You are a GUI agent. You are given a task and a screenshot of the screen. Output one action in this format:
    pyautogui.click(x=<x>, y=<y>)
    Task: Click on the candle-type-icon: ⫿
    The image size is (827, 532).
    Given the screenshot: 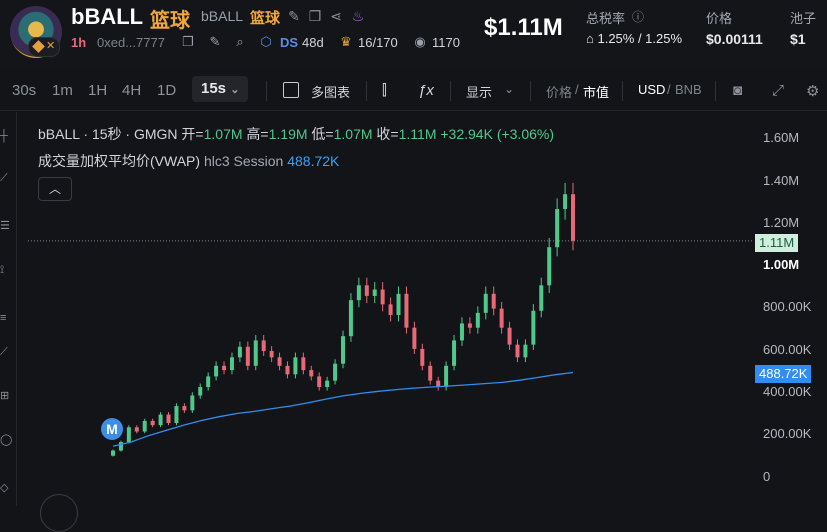 What is the action you would take?
    pyautogui.click(x=384, y=90)
    